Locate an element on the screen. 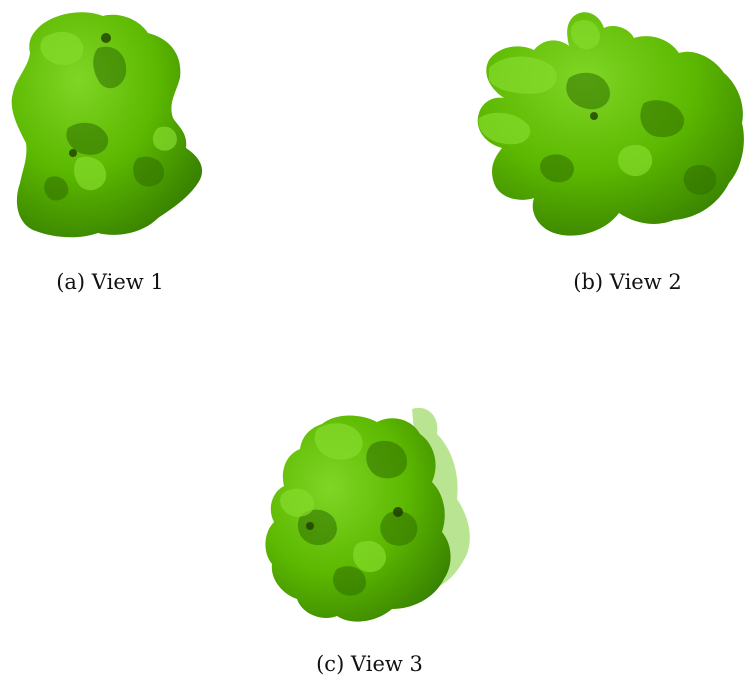 This screenshot has width=747, height=683. surface-blob is located at coordinates (107, 125).